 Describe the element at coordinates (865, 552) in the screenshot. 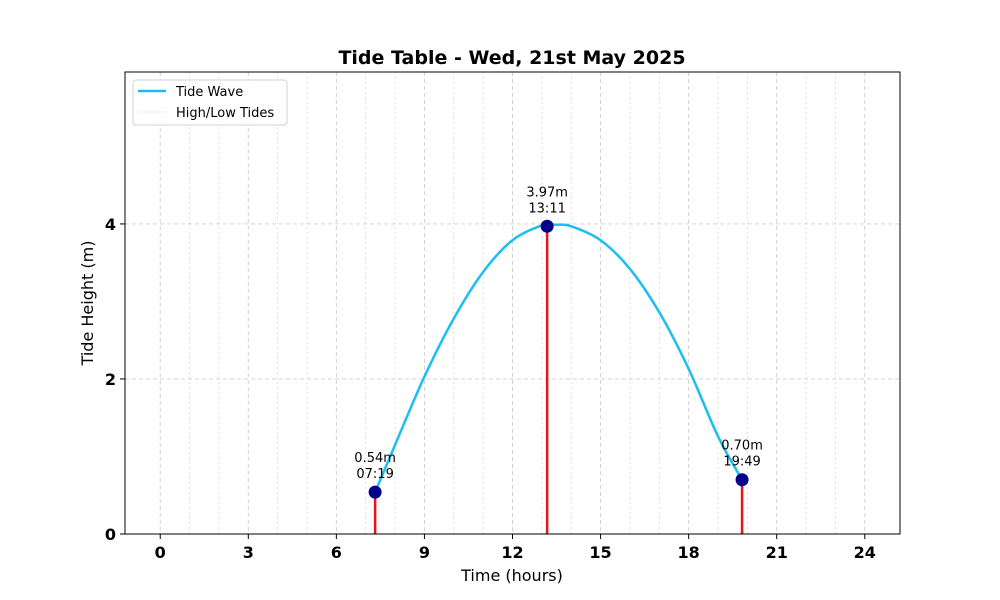

I see `x-tick-label: 24` at that location.